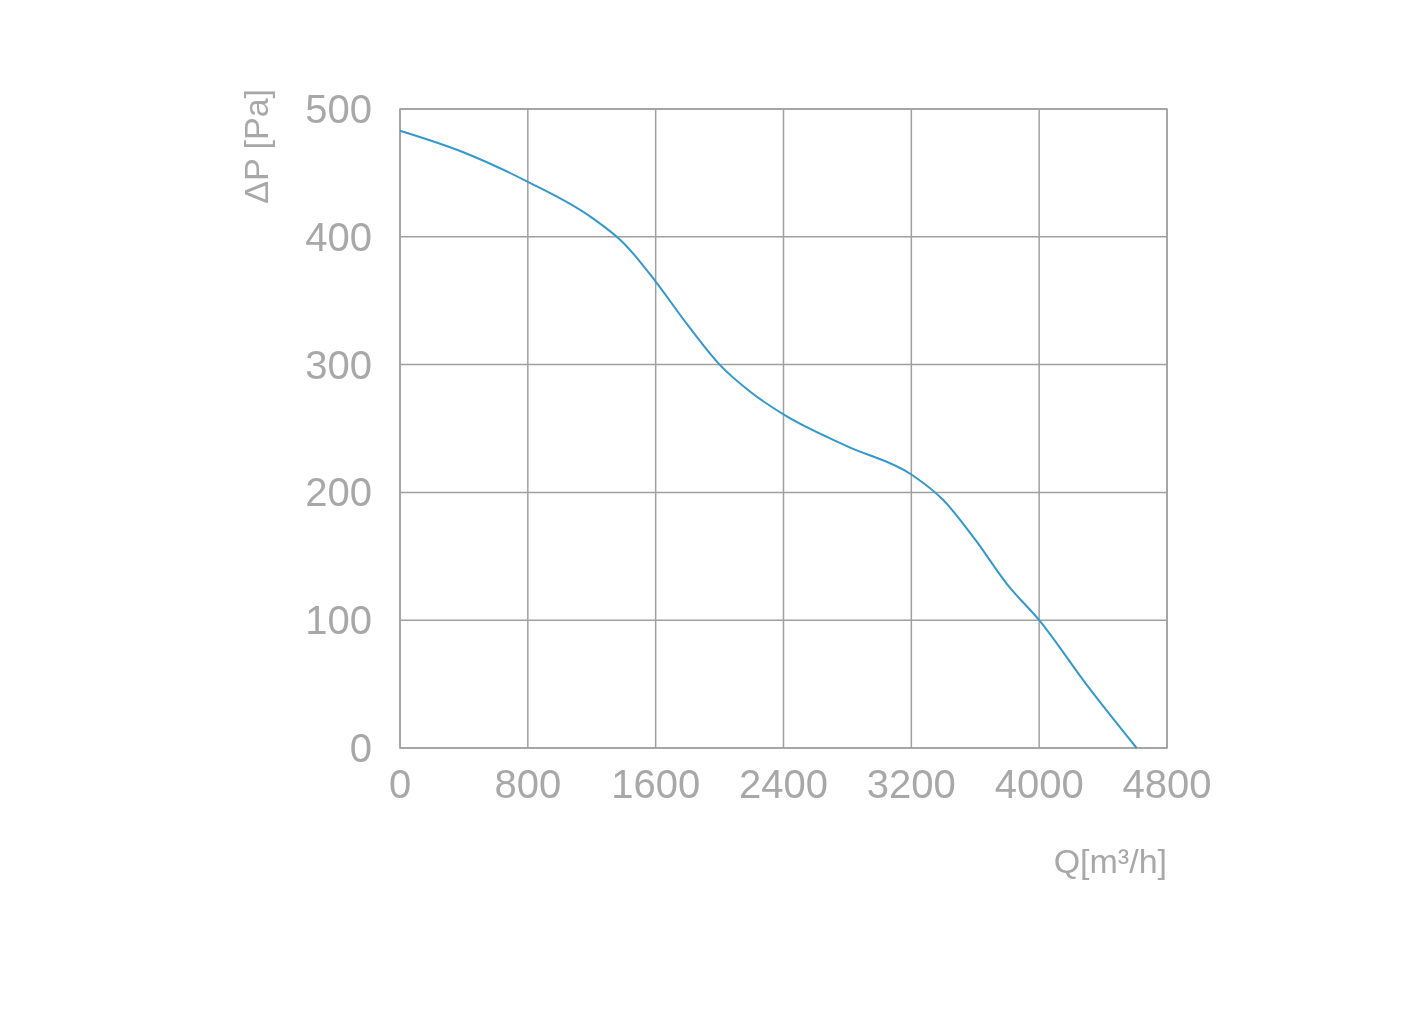 Image resolution: width=1417 pixels, height=1034 pixels. What do you see at coordinates (360, 748) in the screenshot?
I see `y-tick-label: 0` at bounding box center [360, 748].